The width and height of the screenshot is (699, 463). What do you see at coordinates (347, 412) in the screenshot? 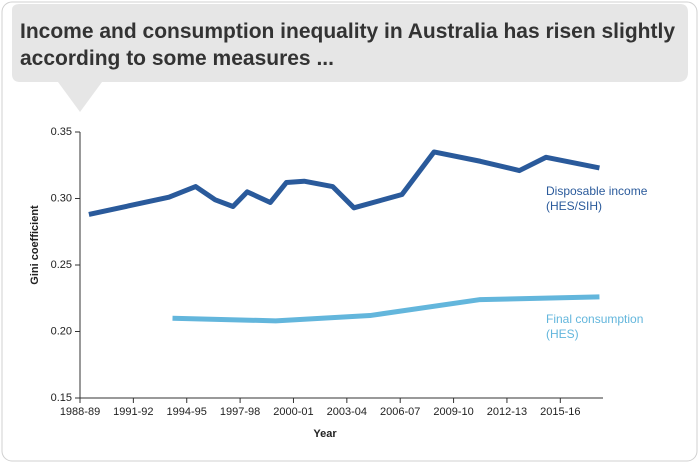
I see `x-tick-label: 2003-04` at bounding box center [347, 412].